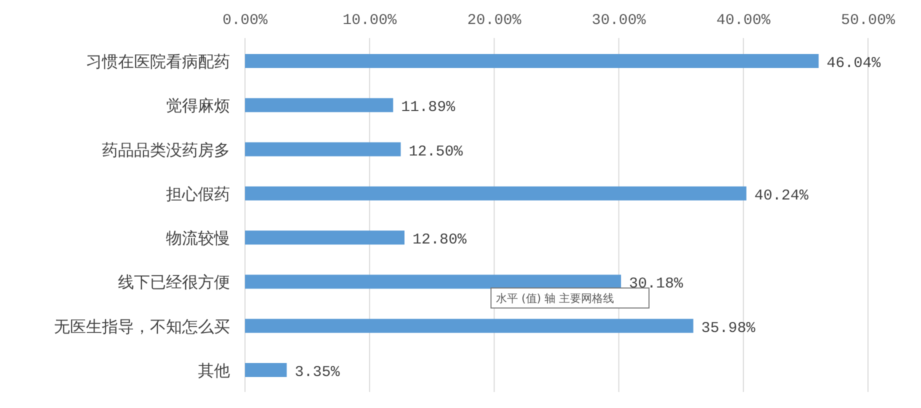 This screenshot has width=921, height=408. Describe the element at coordinates (166, 150) in the screenshot. I see `y-tick-label: 药品品类没药房多` at that location.